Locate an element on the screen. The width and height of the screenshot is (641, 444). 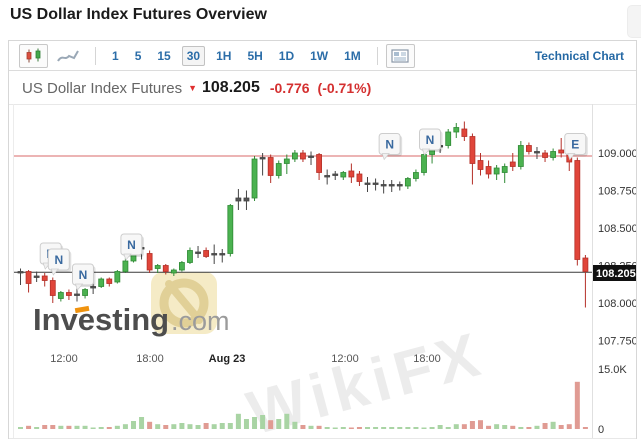
economic-event-marker: E is located at coordinates (576, 147).